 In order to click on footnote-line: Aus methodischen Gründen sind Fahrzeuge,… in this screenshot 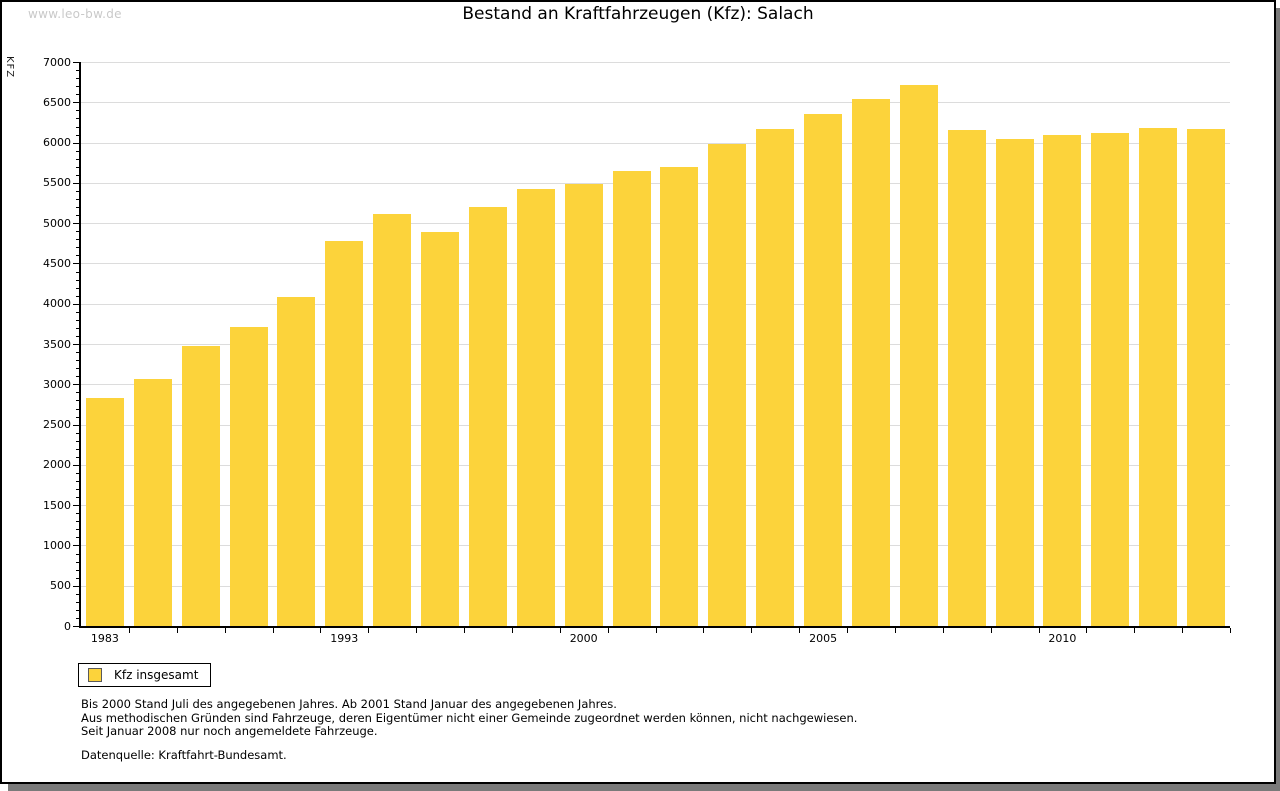, I will do `click(469, 717)`.